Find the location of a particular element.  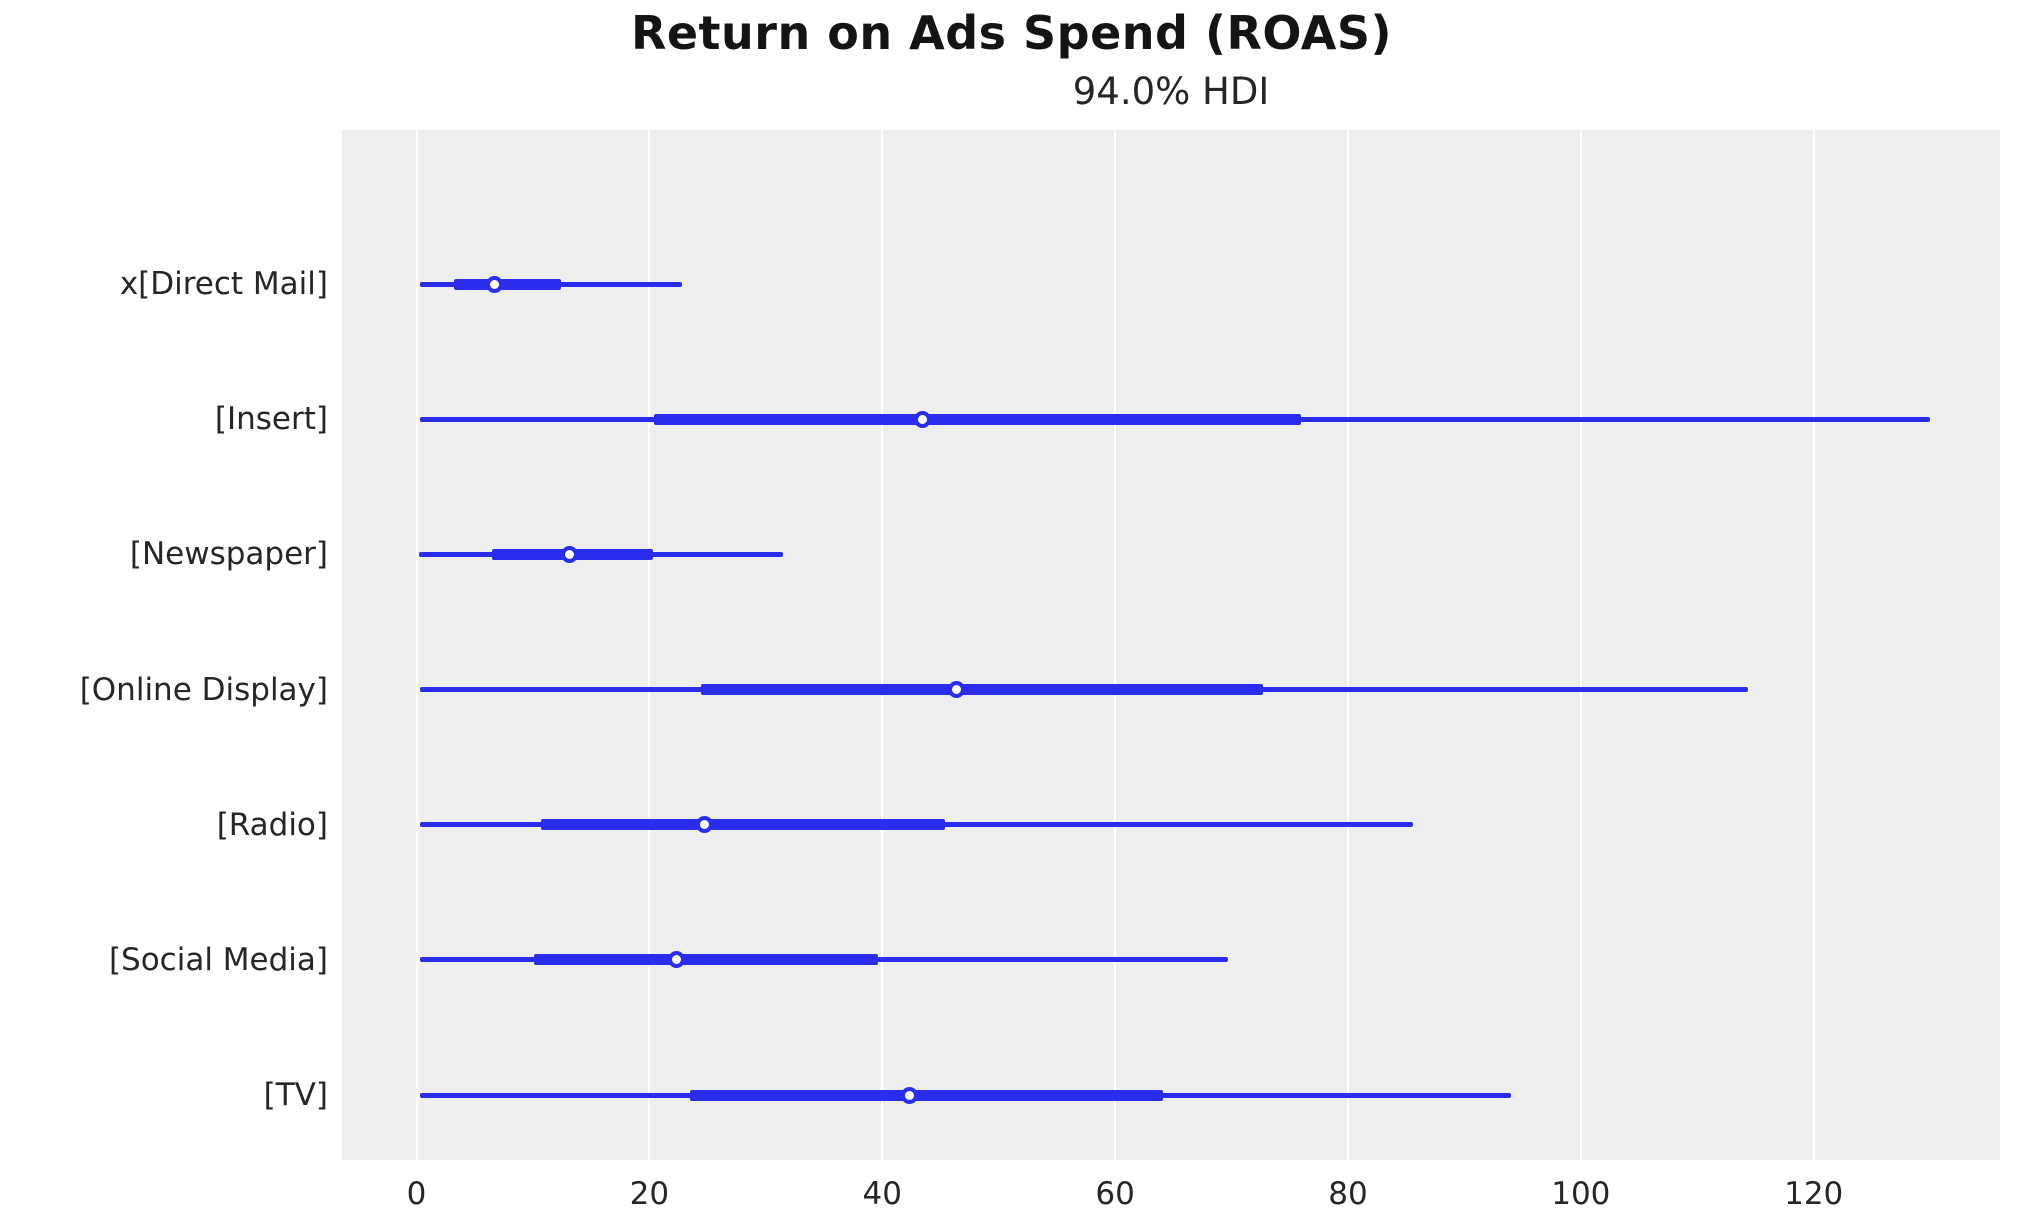

x-tick-label: 40 is located at coordinates (882, 1194).